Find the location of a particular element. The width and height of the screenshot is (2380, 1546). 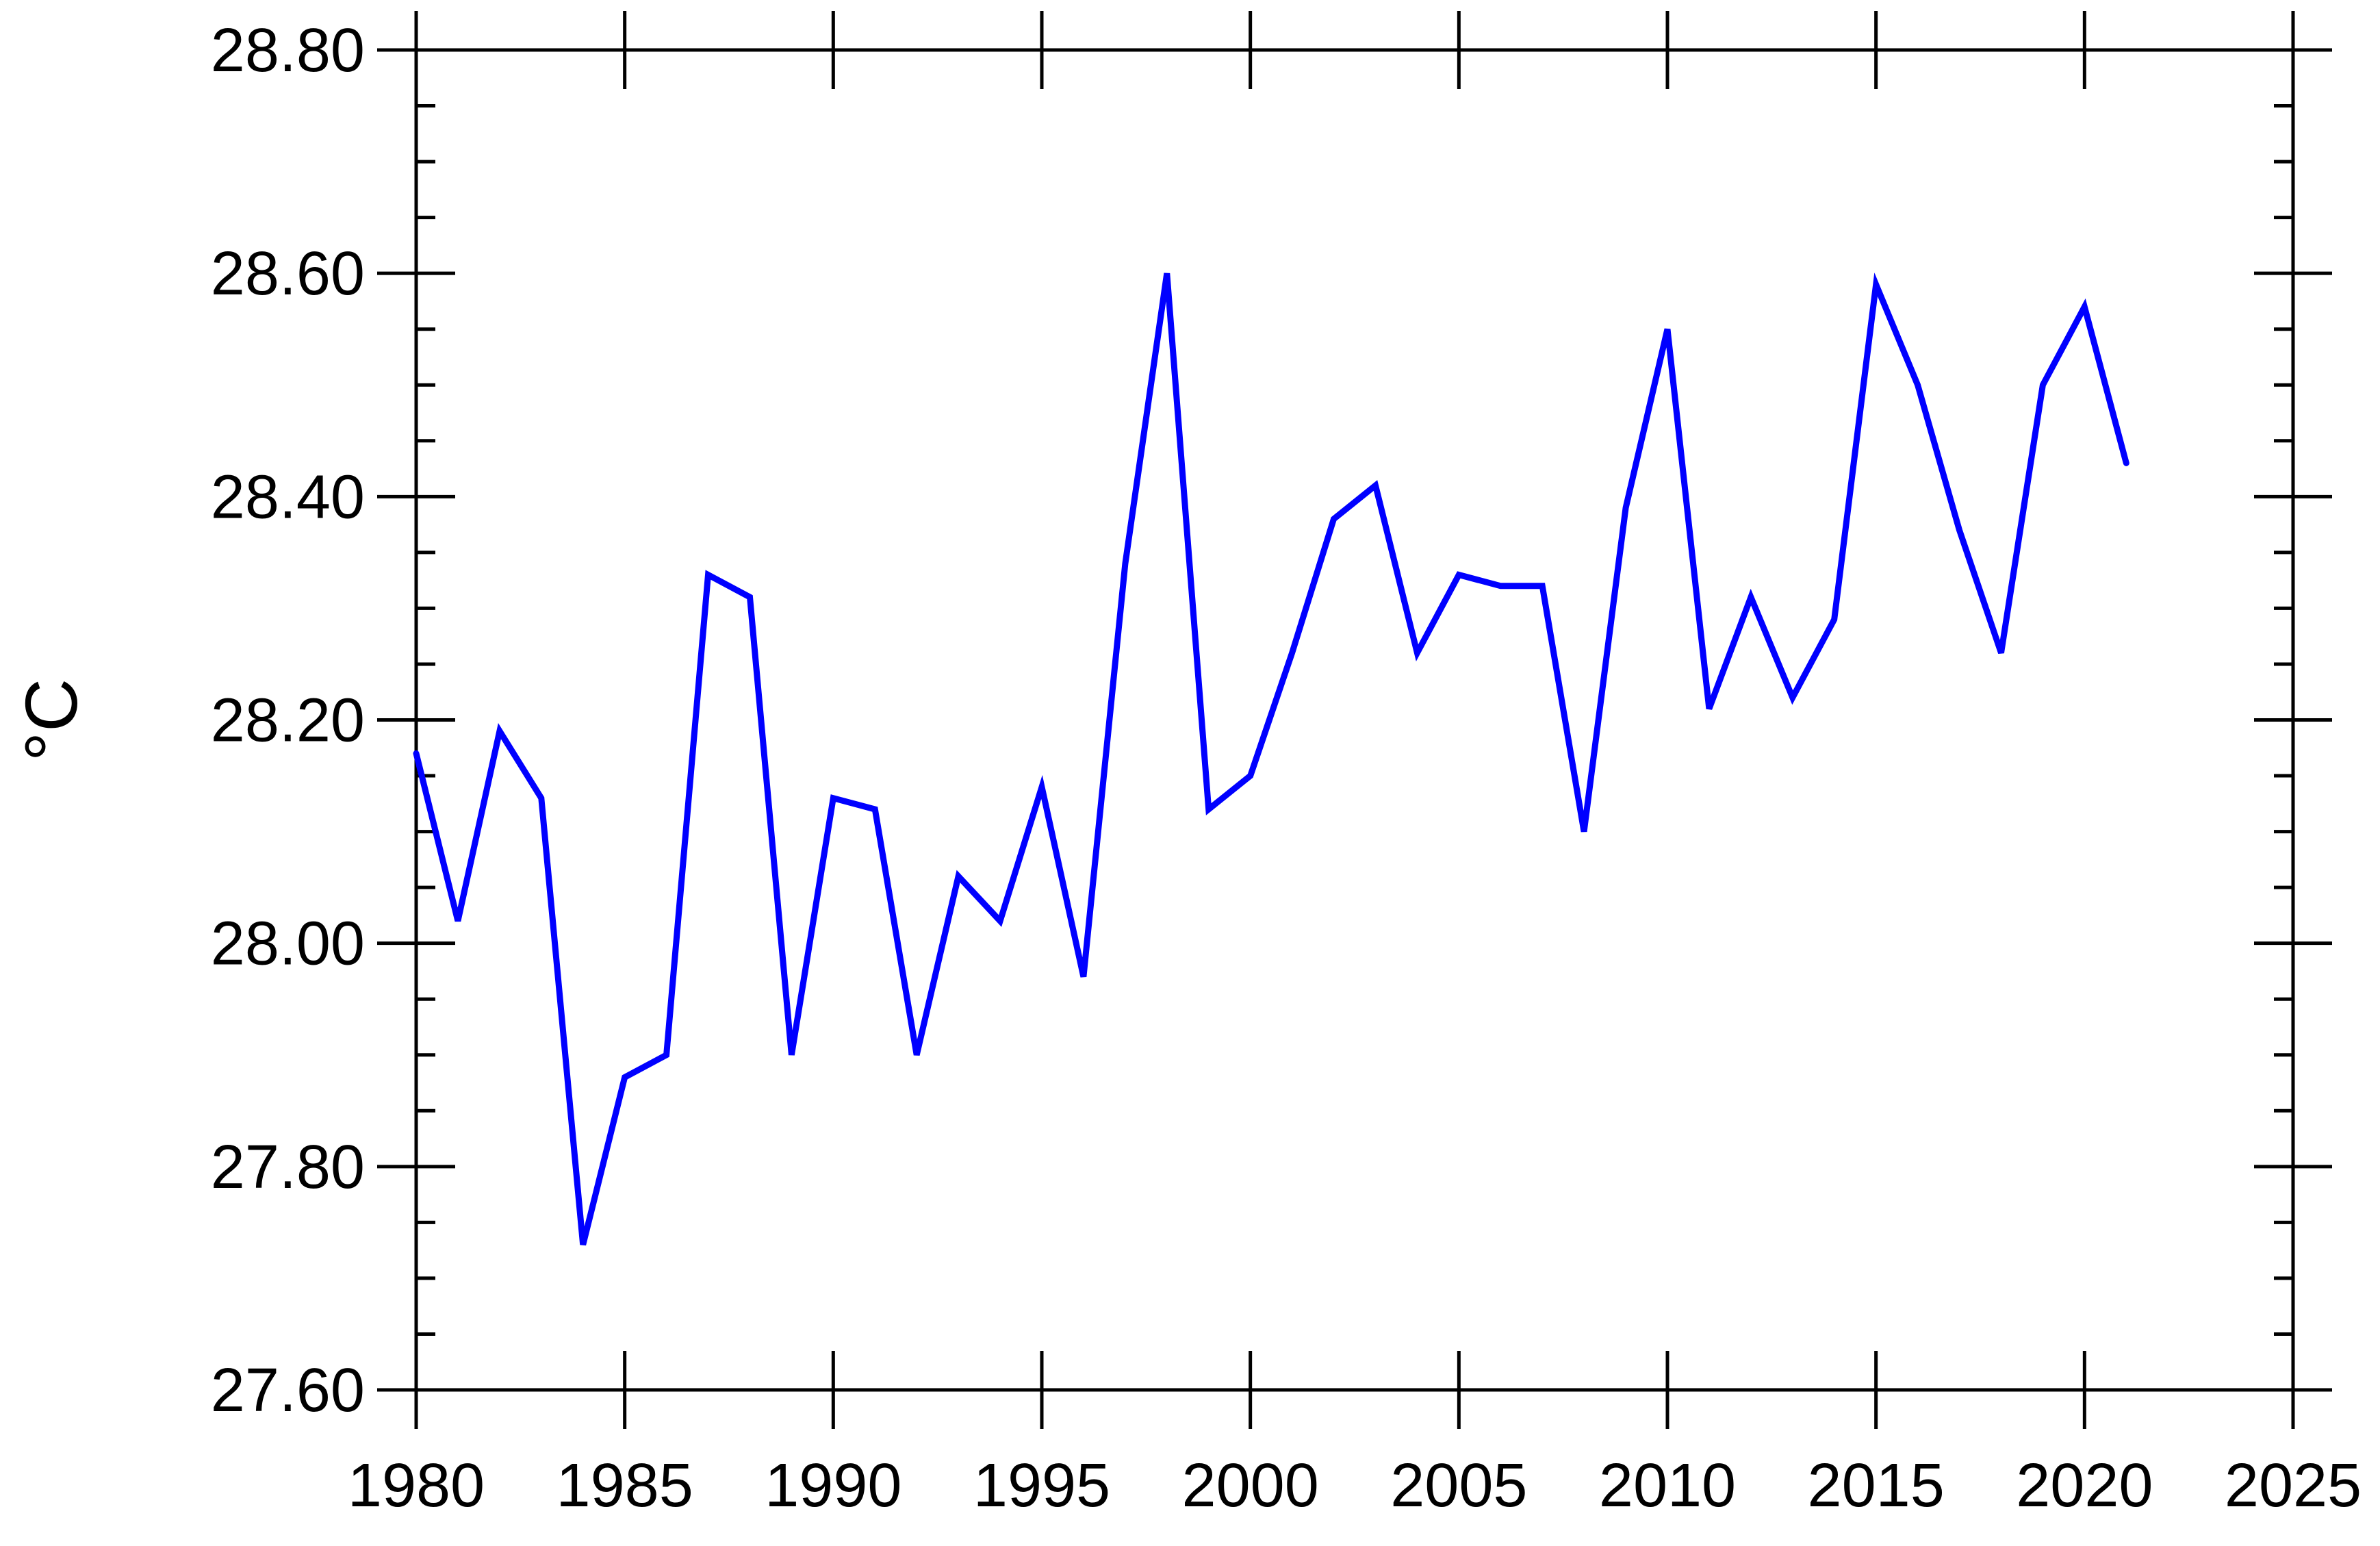

y-tick-label: 28.60 is located at coordinates (288, 274).